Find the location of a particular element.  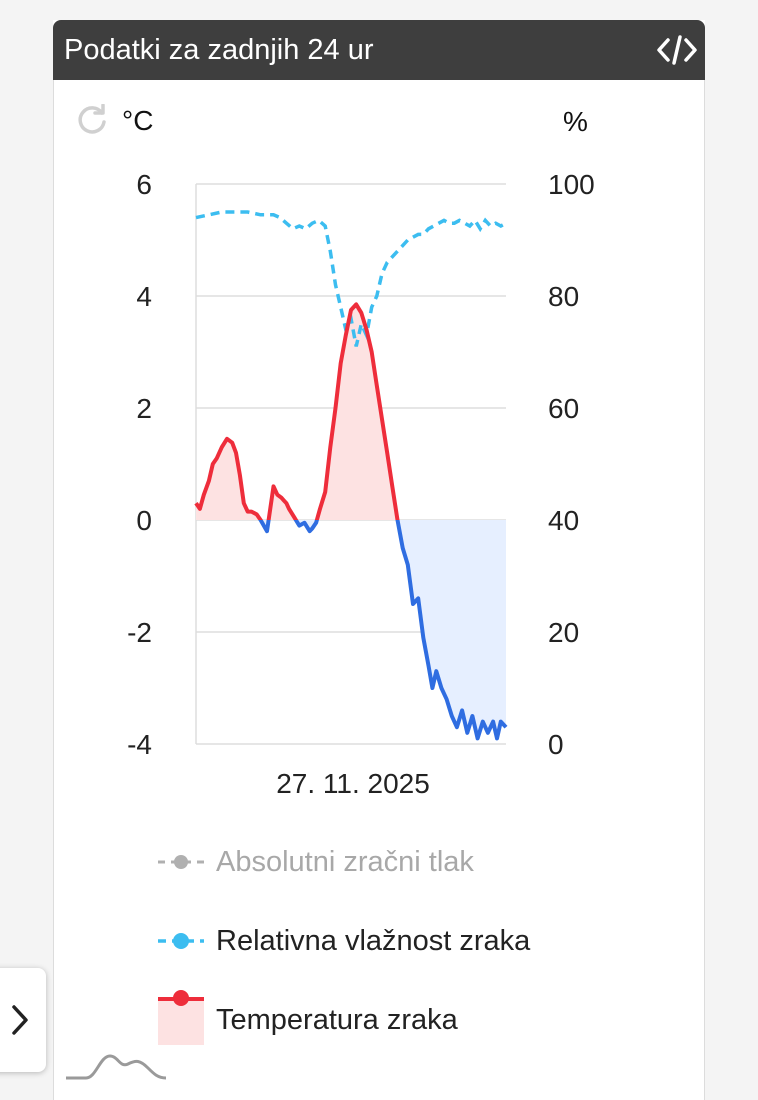

right-axis-ticks: 100 80 60 40 20 0 is located at coordinates (571, 464).